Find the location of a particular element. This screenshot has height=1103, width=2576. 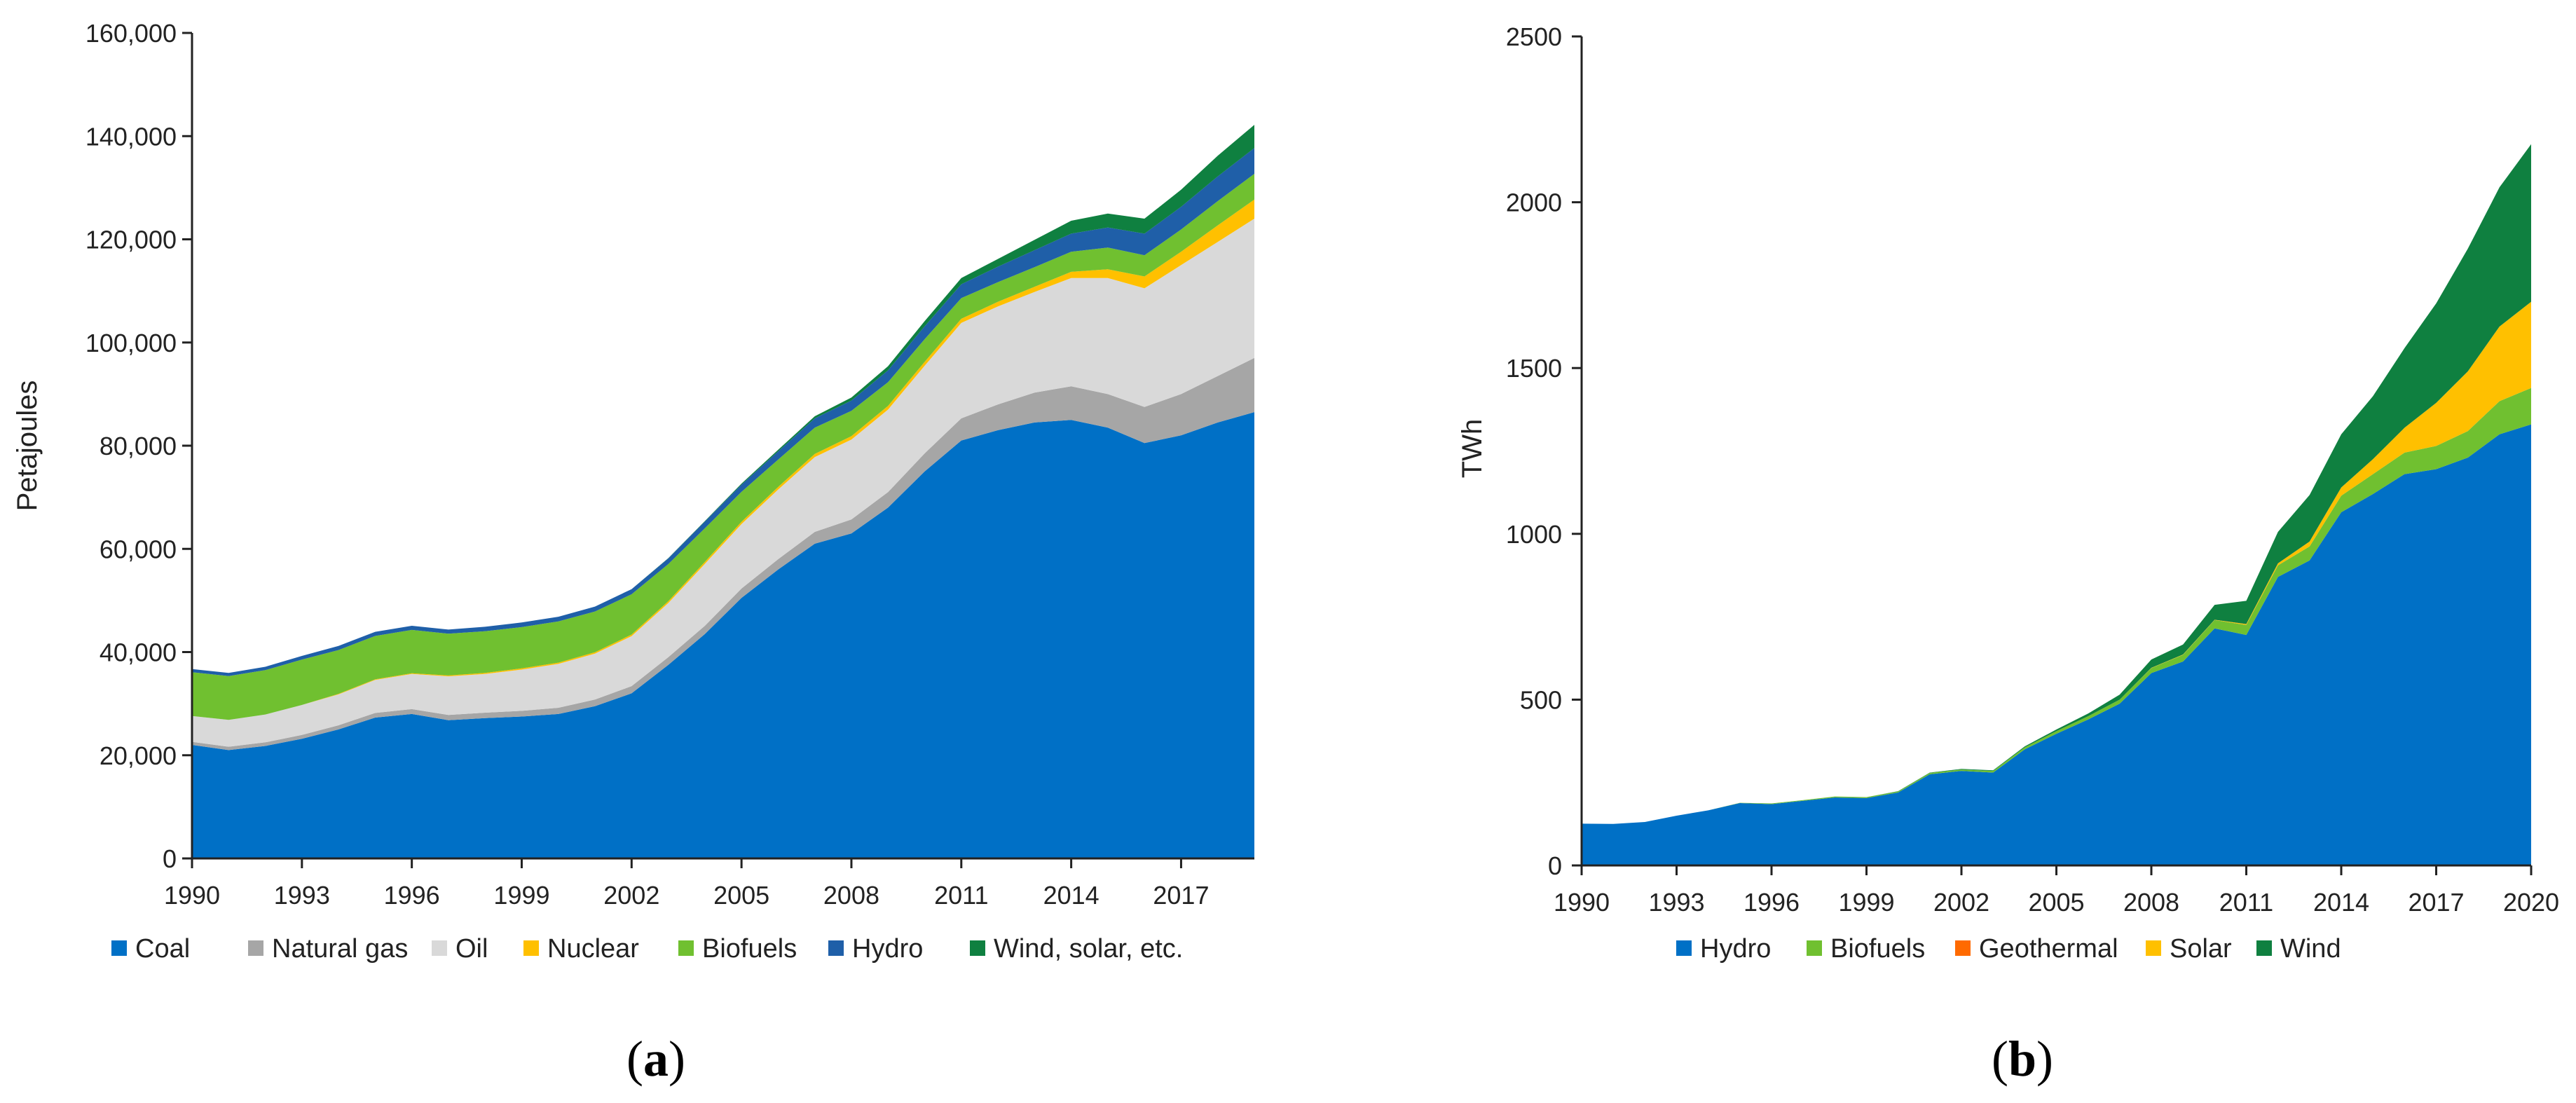

chart-b-y-tick-label: 2500 is located at coordinates (1534, 36).